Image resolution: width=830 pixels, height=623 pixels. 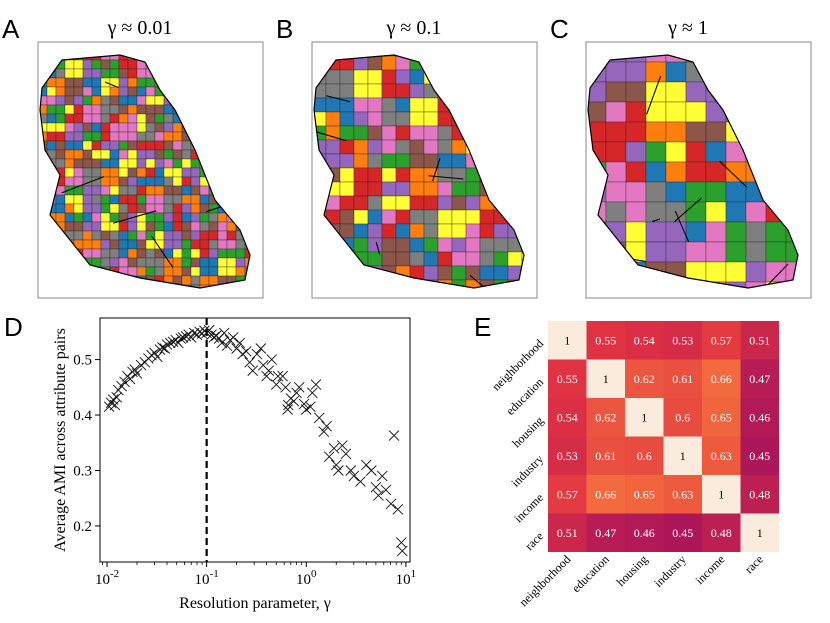 I want to click on y-tick-label: 0.4, so click(x=82, y=416).